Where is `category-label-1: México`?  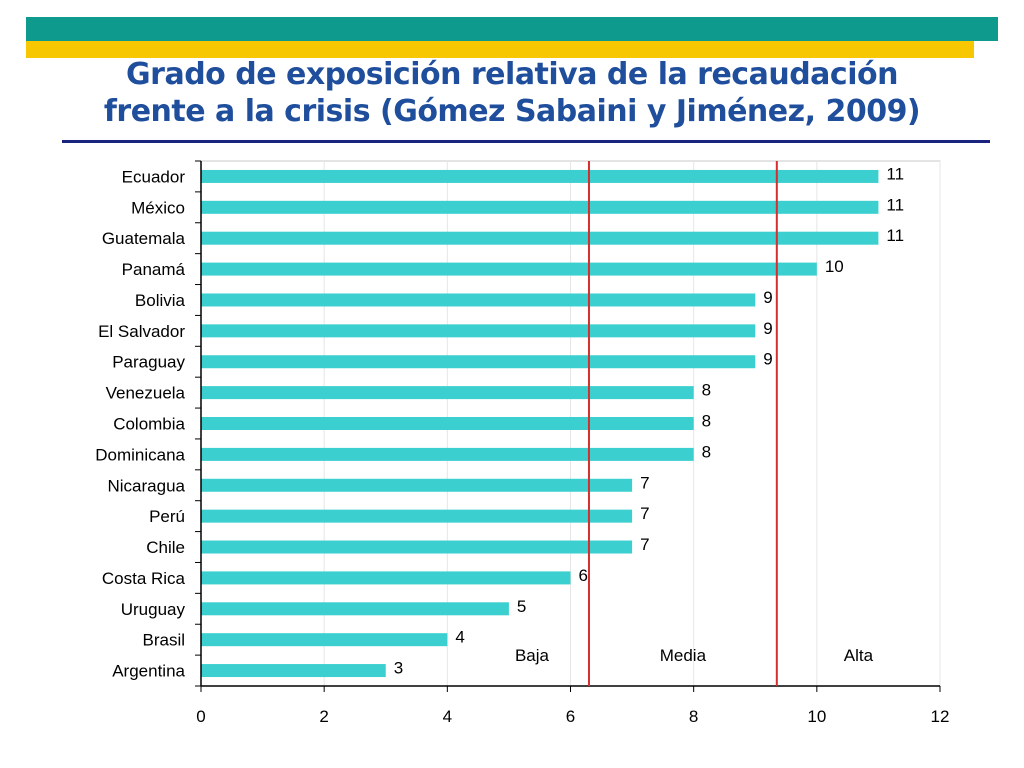 category-label-1: México is located at coordinates (158, 207).